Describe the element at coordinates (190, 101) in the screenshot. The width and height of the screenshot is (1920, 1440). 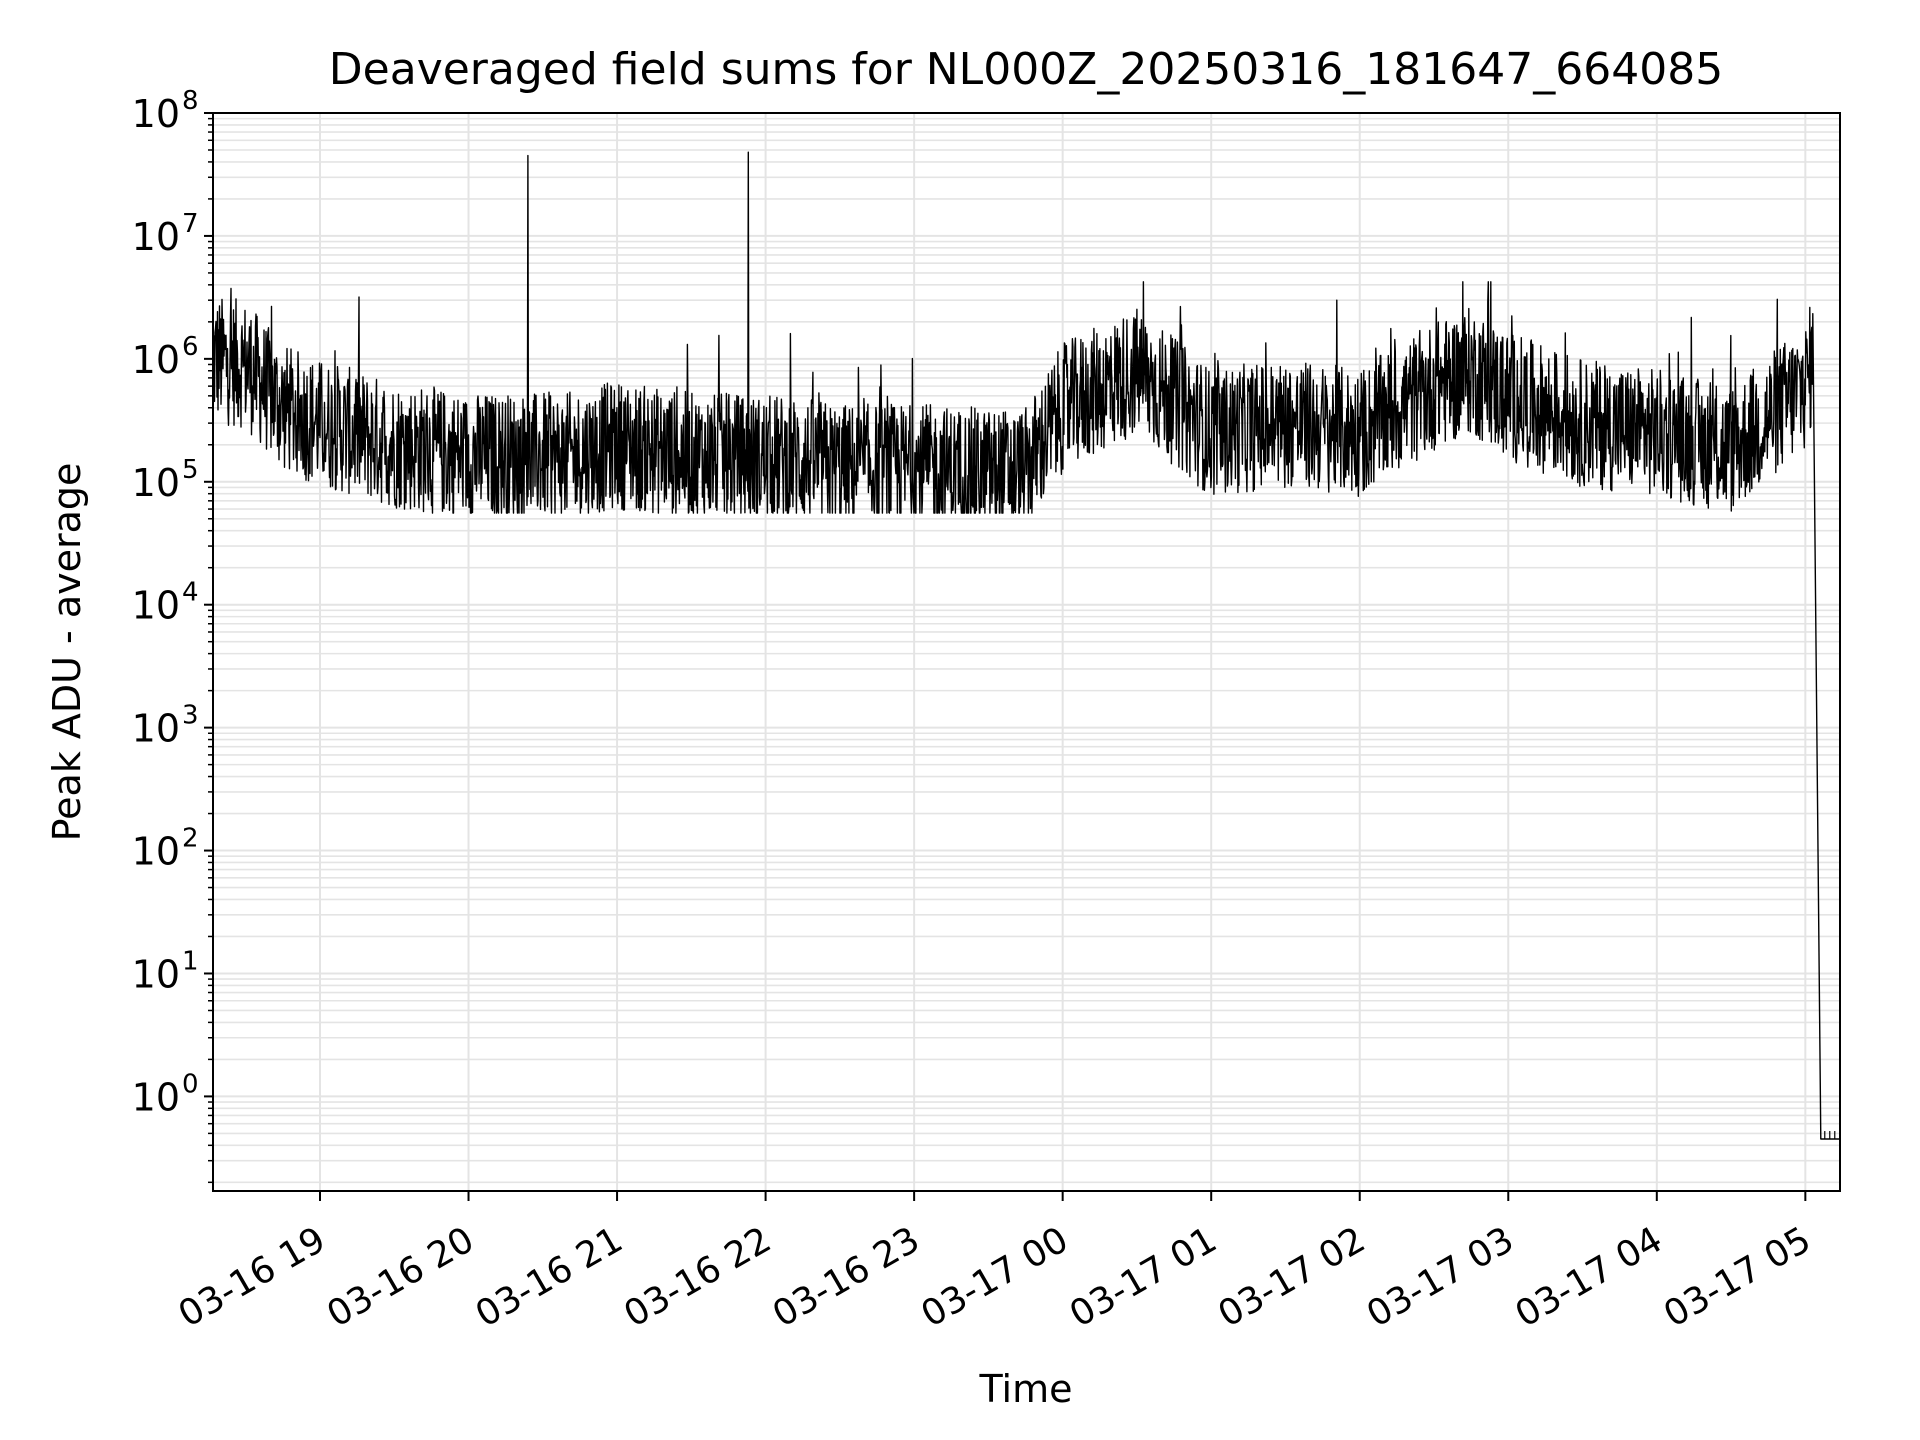
I see `y-tick-label-exponent: 8` at that location.